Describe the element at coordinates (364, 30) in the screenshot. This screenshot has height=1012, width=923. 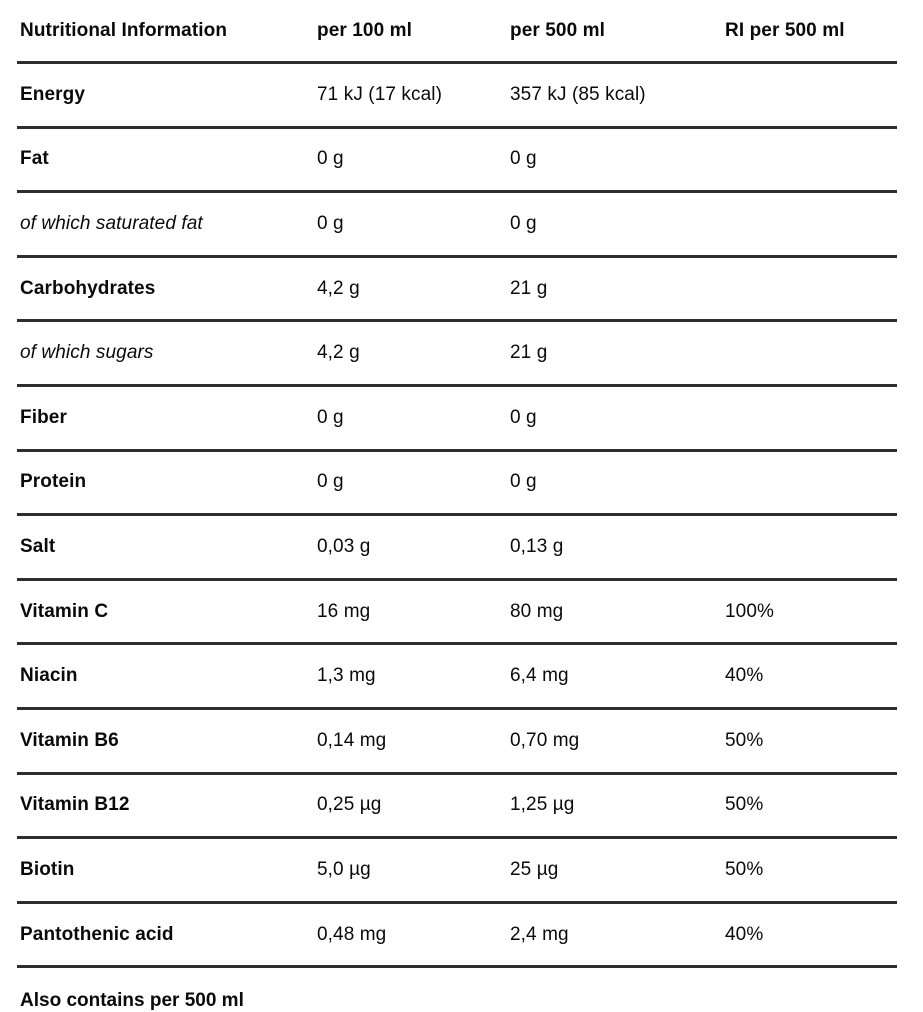
I see `header-per-100ml: per 100 ml` at that location.